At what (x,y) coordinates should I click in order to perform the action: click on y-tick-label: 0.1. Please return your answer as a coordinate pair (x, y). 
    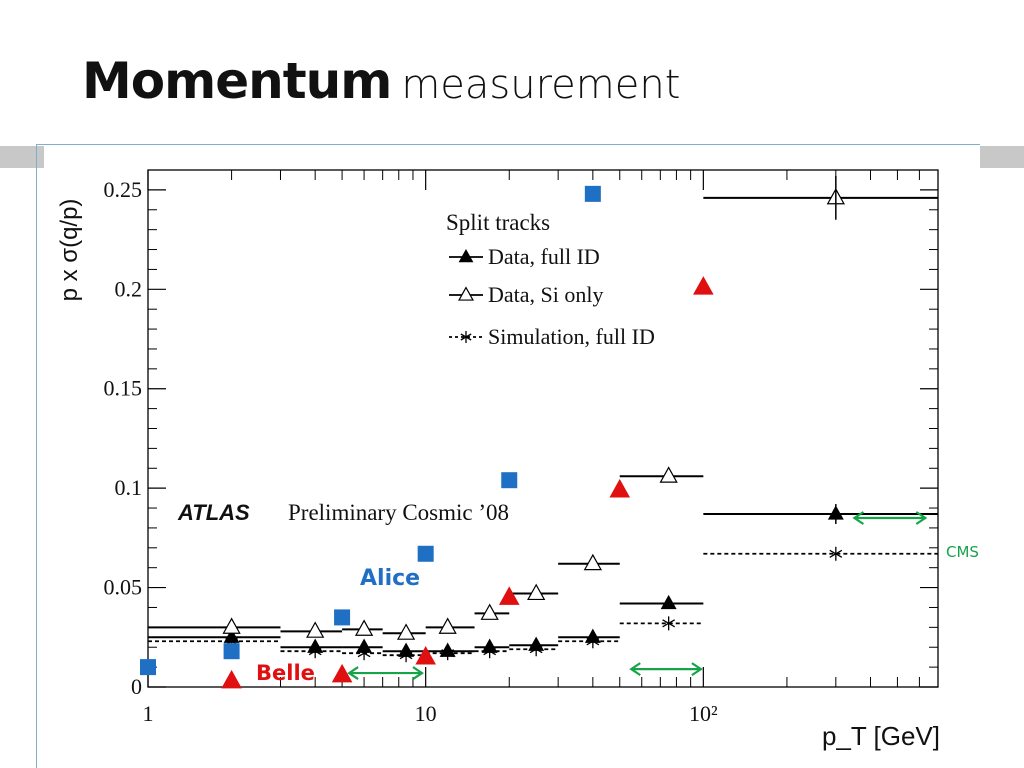
    Looking at the image, I should click on (129, 487).